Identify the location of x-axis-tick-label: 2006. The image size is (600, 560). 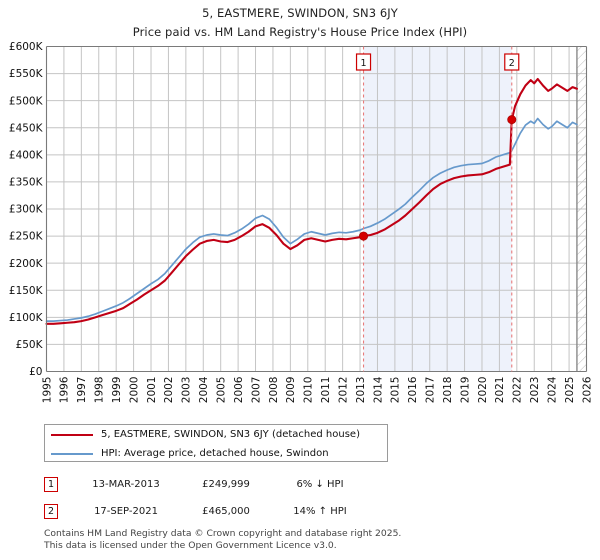
(239, 389).